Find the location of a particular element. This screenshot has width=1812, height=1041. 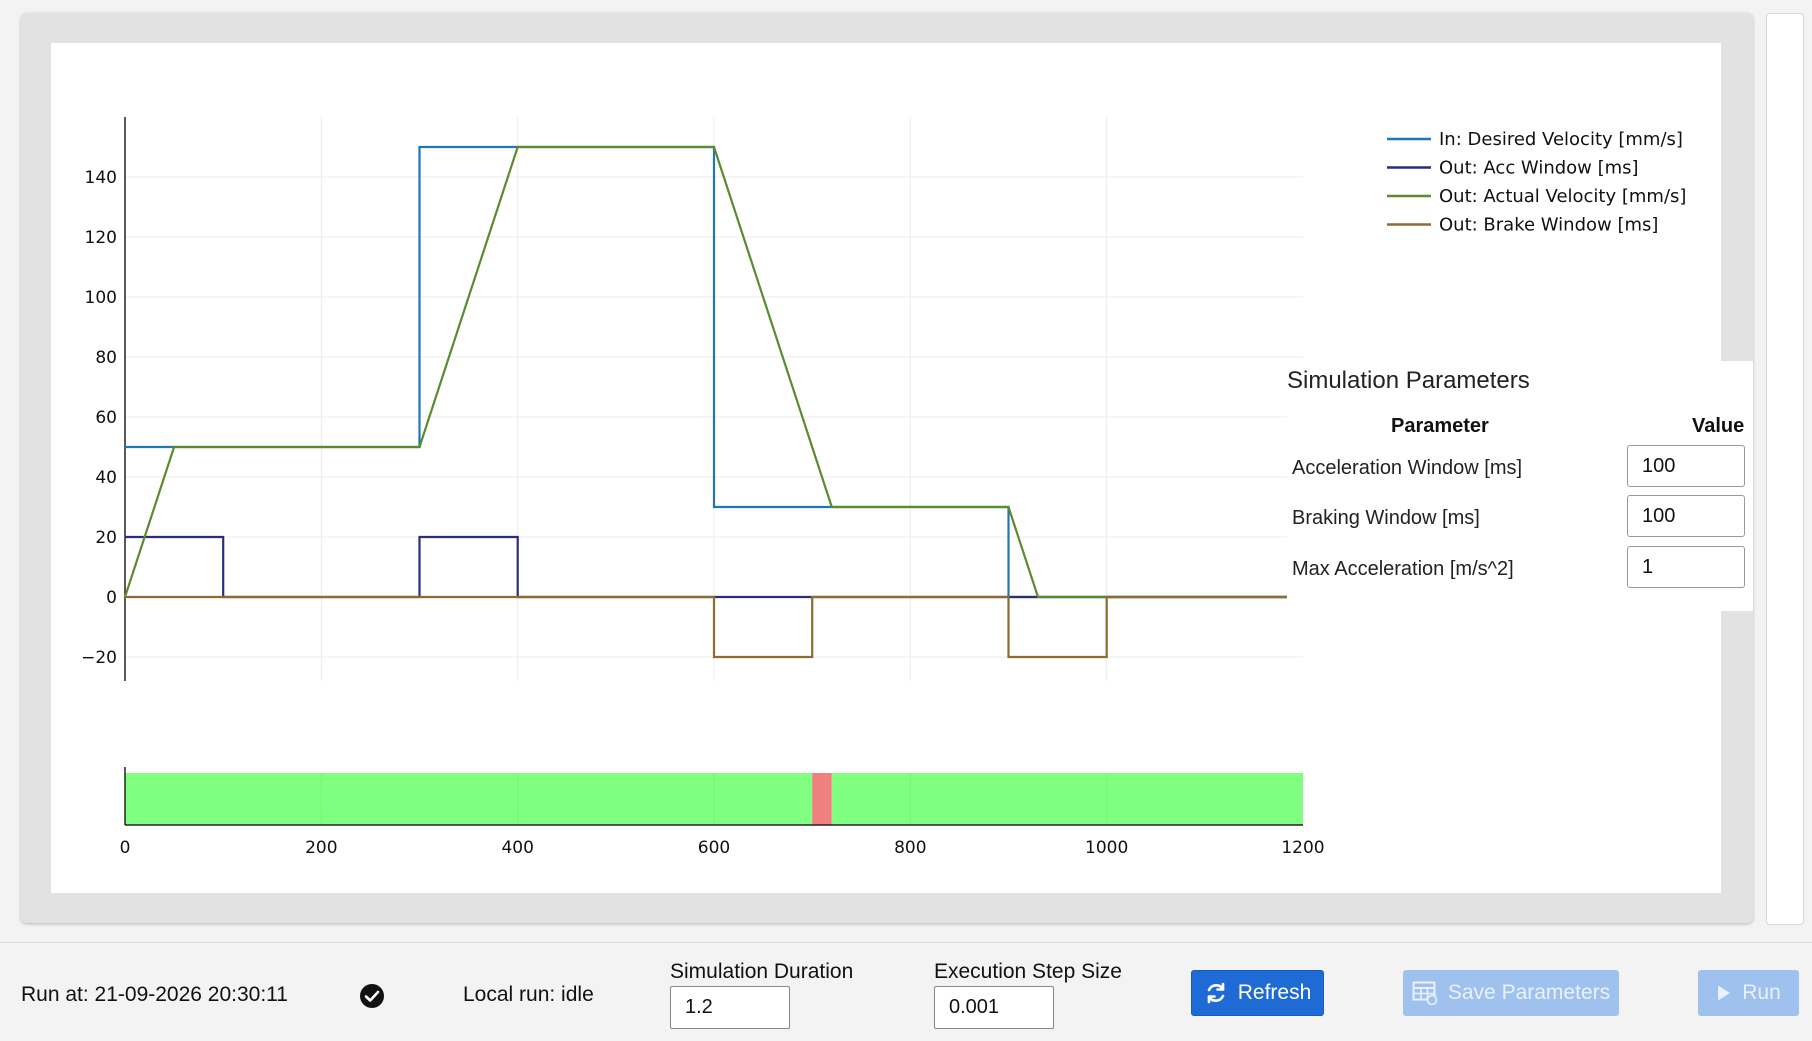

run-label: Run is located at coordinates (1761, 992).